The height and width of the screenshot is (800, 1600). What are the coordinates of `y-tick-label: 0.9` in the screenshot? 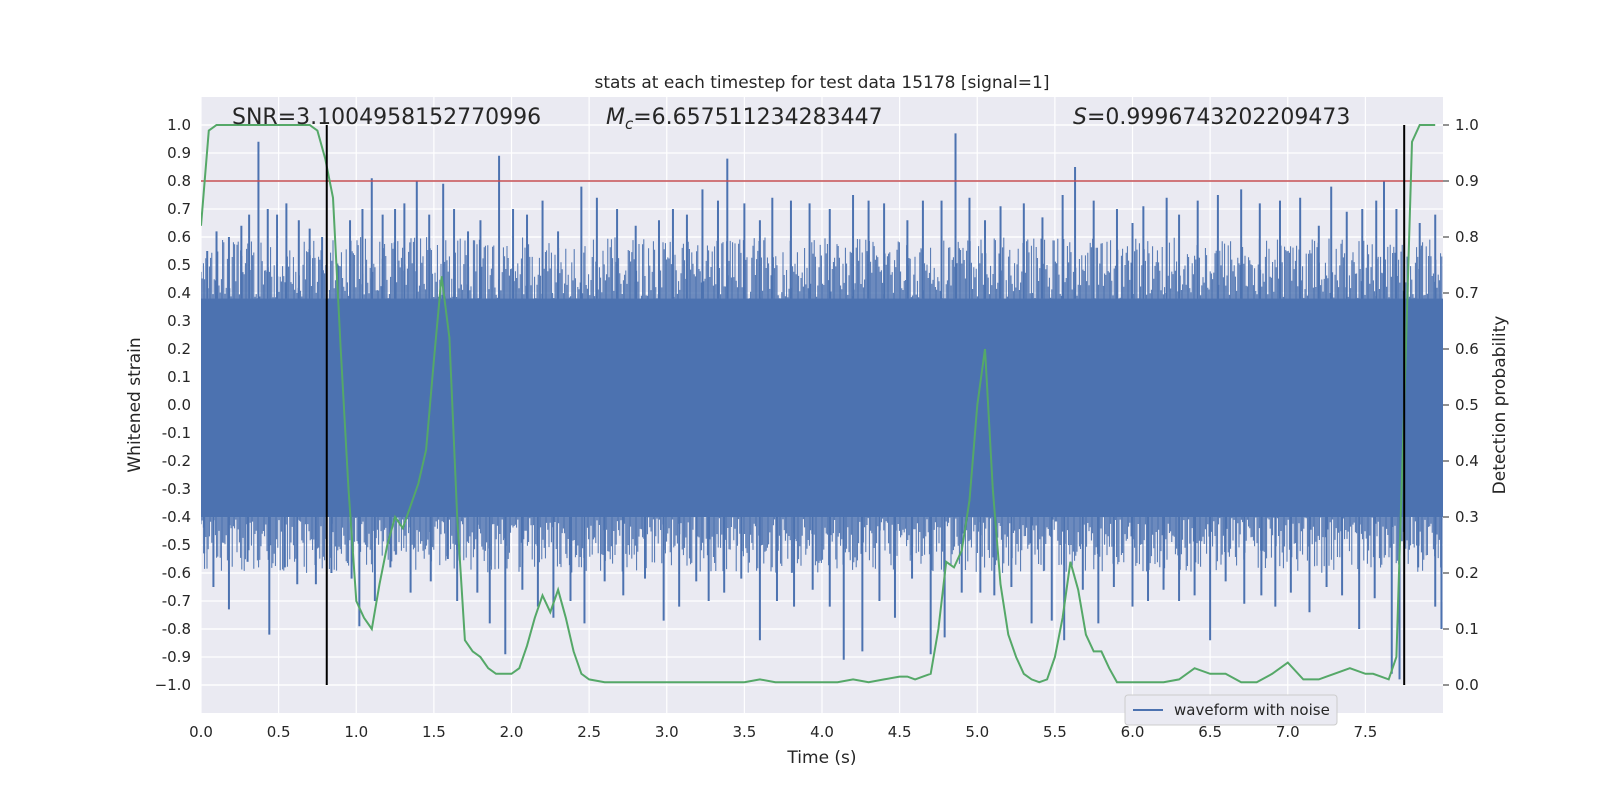 It's located at (179, 153).